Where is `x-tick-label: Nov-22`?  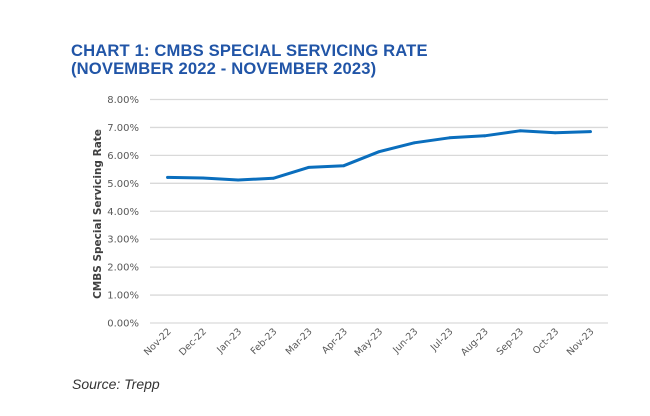
x-tick-label: Nov-22 is located at coordinates (158, 342).